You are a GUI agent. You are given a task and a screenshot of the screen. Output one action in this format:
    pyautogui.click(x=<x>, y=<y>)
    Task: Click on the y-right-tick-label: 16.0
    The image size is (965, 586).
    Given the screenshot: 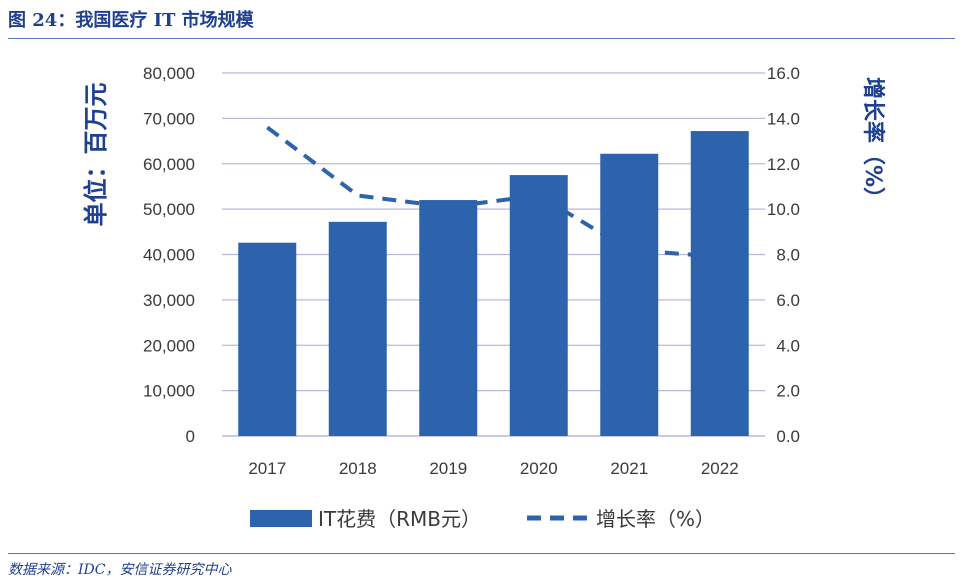 What is the action you would take?
    pyautogui.click(x=783, y=73)
    